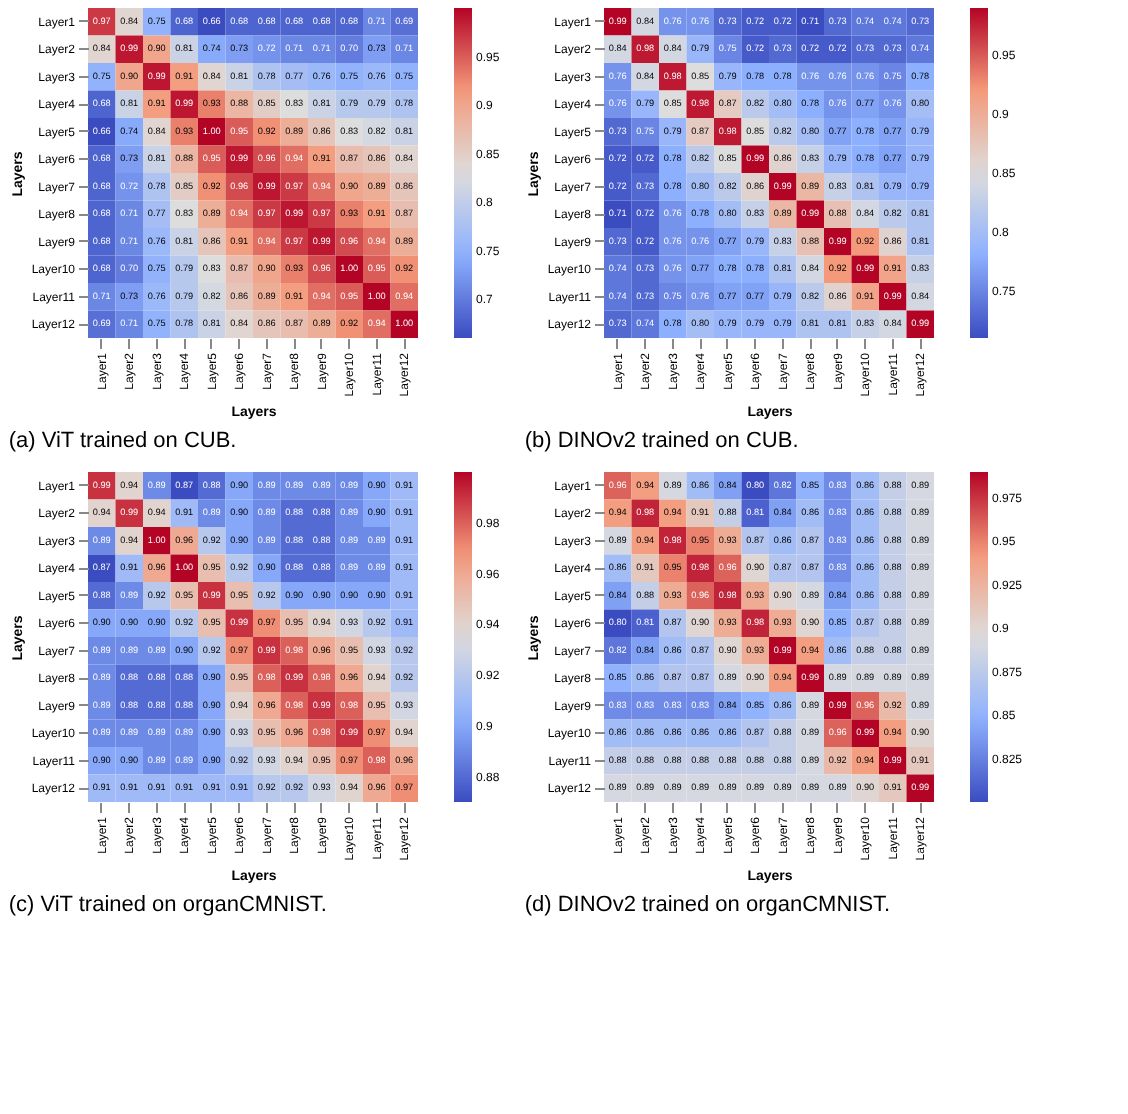 This screenshot has height=1114, width=1128. Describe the element at coordinates (661, 441) in the screenshot. I see `text: (b) DINOv2 trained on CUB.` at that location.